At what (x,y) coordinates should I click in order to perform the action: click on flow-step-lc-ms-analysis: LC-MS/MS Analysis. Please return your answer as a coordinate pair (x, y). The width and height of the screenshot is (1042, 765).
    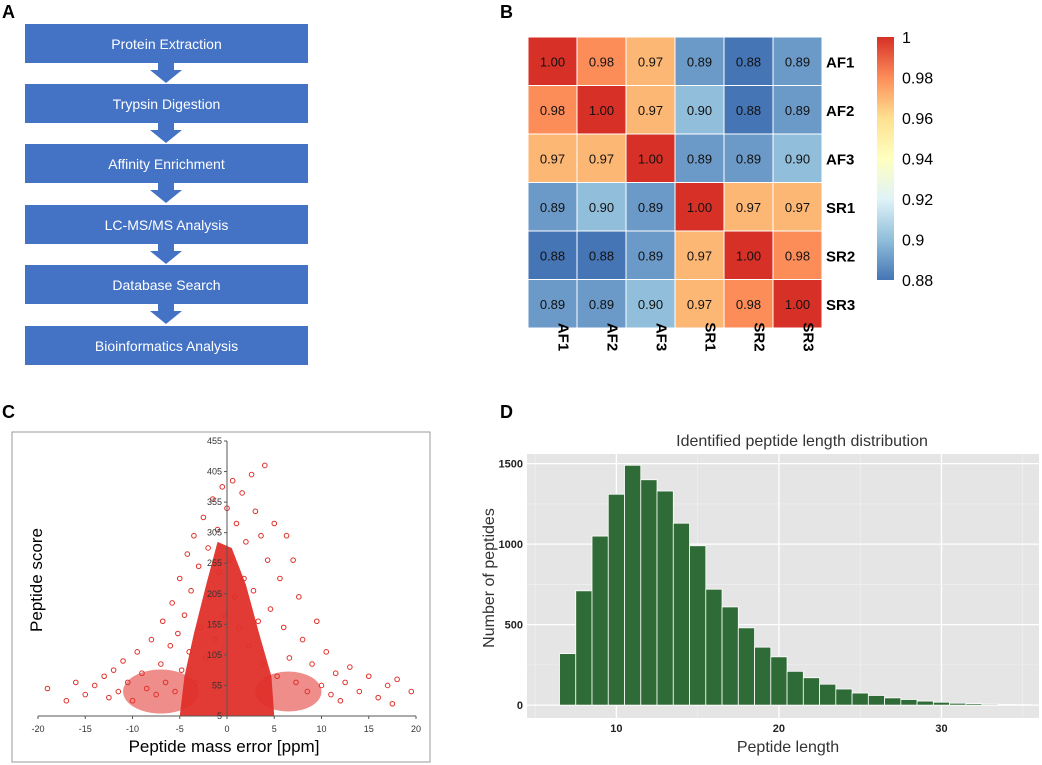
    Looking at the image, I should click on (166, 224).